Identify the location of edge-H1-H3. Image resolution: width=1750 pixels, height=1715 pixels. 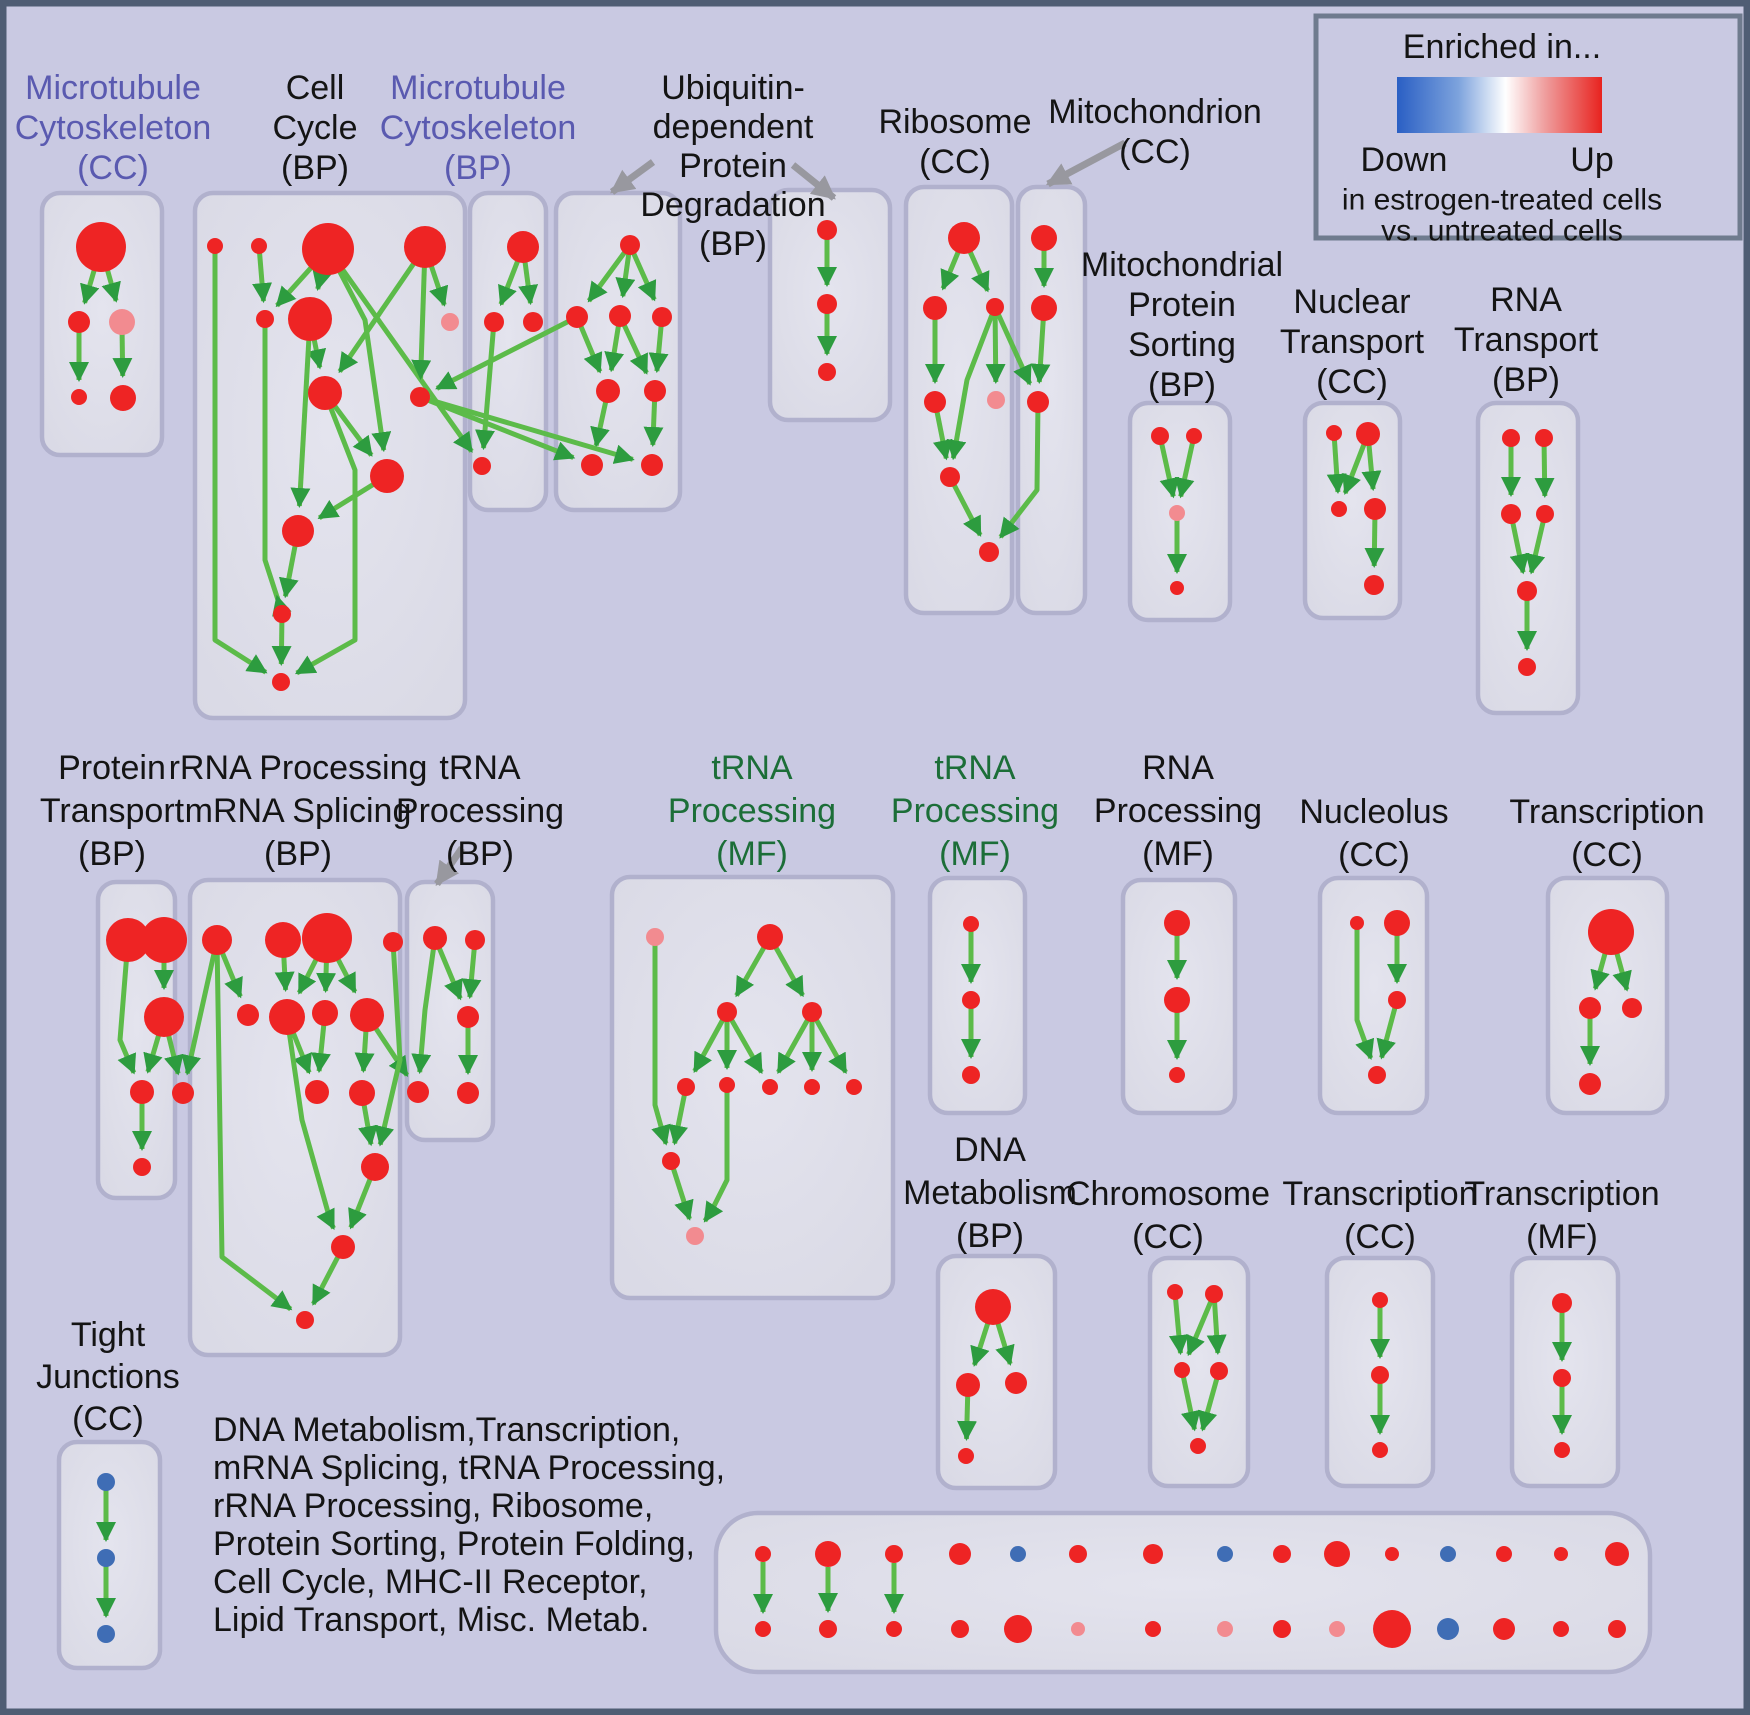
(1169, 470).